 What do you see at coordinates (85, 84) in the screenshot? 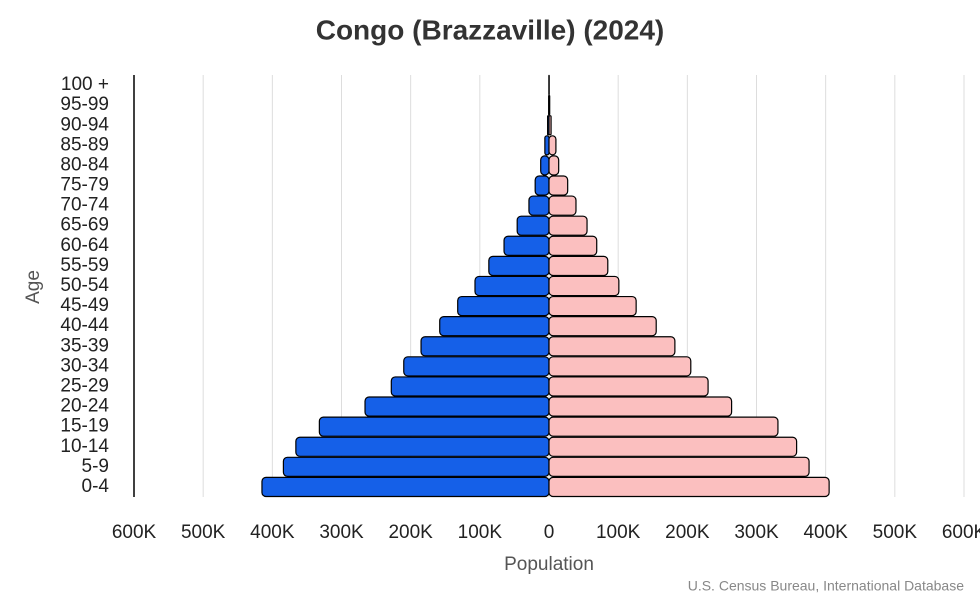
I see `y-tick-label: 100 +` at bounding box center [85, 84].